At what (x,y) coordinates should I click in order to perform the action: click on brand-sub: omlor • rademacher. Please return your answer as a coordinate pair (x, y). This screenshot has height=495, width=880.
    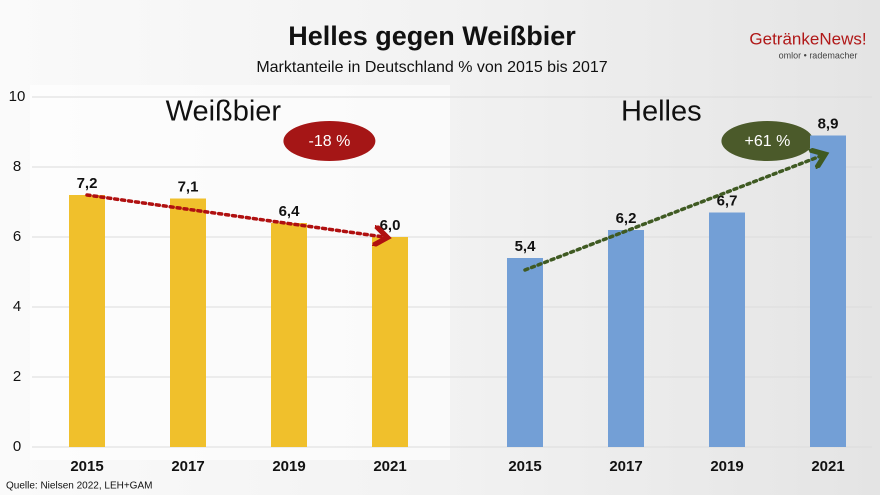
    Looking at the image, I should click on (818, 55).